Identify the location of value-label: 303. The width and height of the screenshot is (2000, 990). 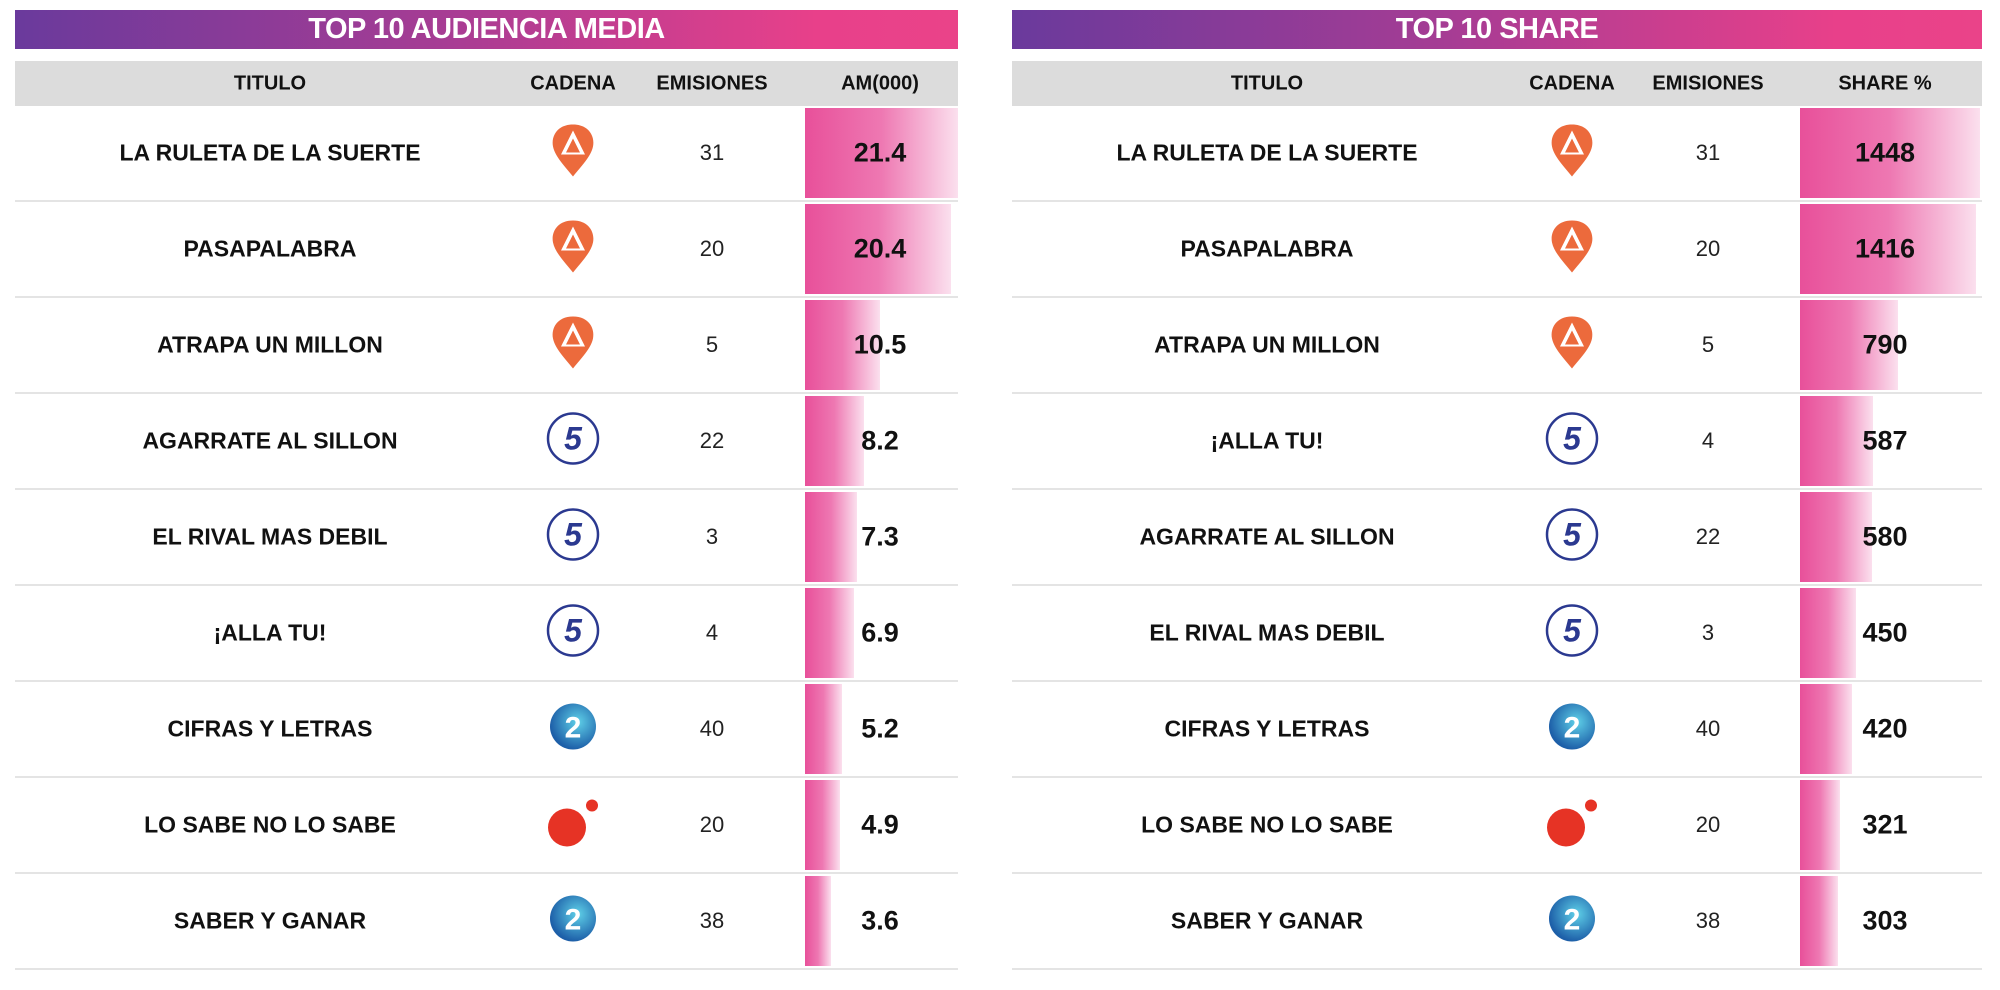
(1885, 920).